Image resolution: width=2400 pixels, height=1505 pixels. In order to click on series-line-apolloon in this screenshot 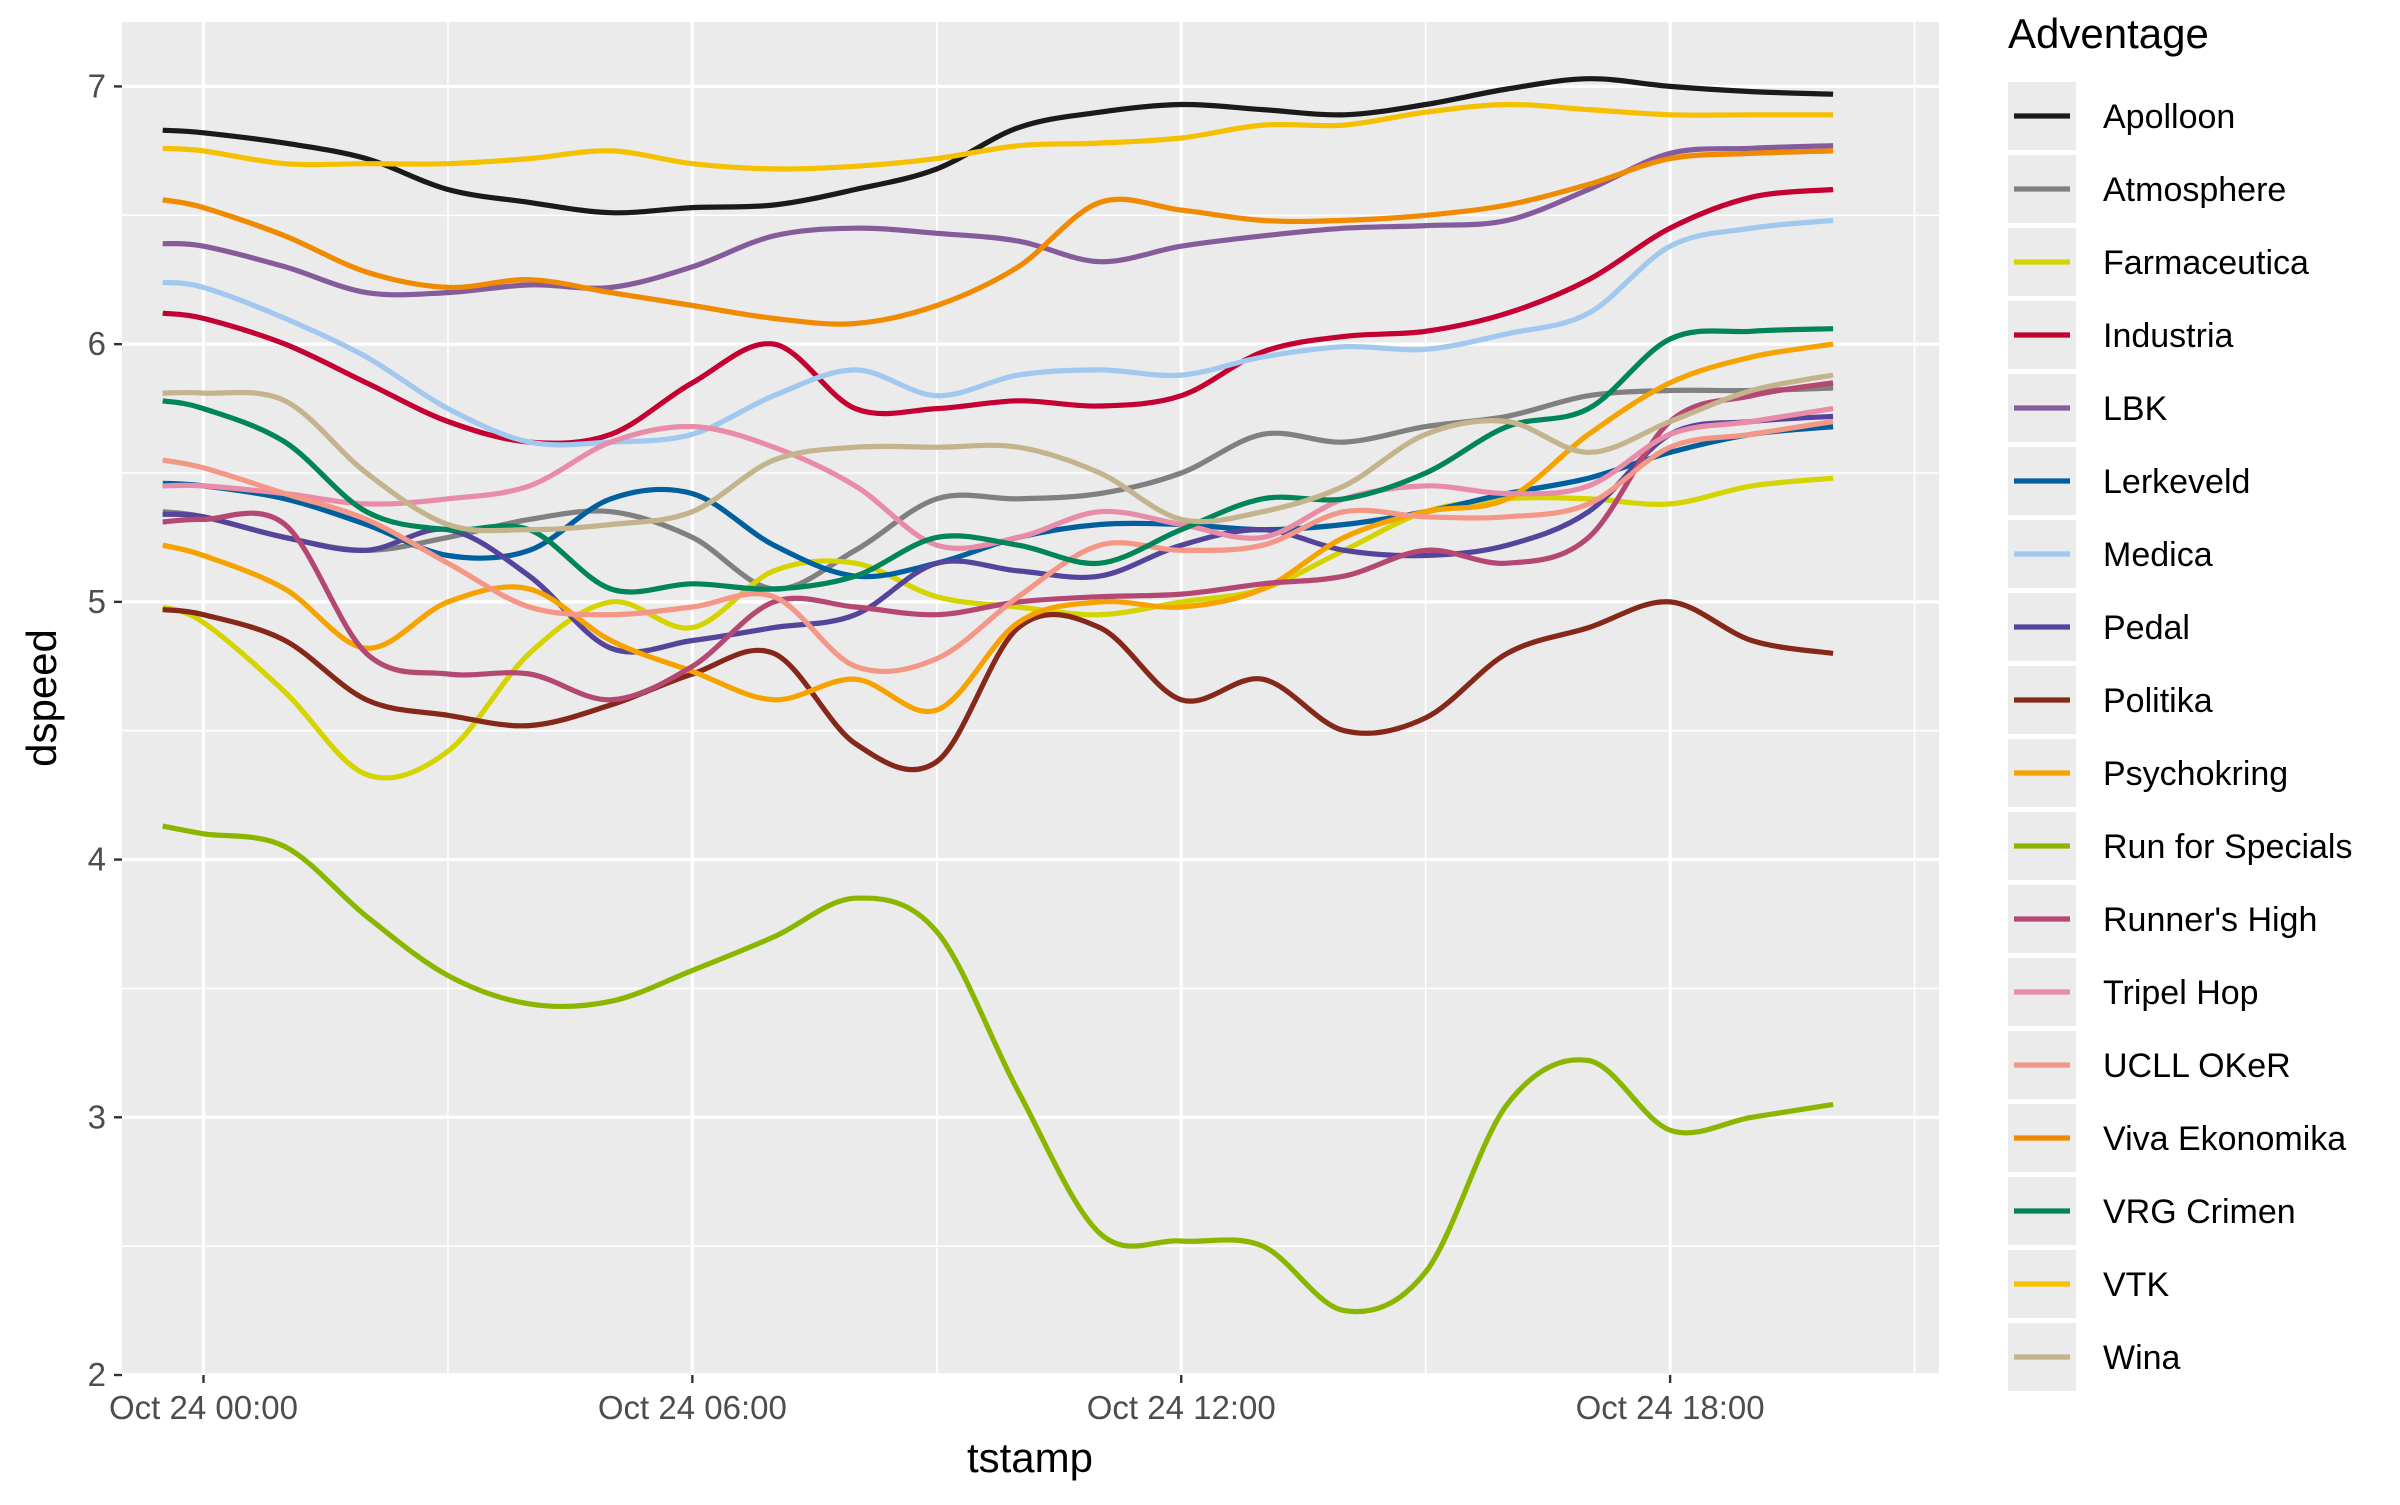, I will do `click(998, 146)`.